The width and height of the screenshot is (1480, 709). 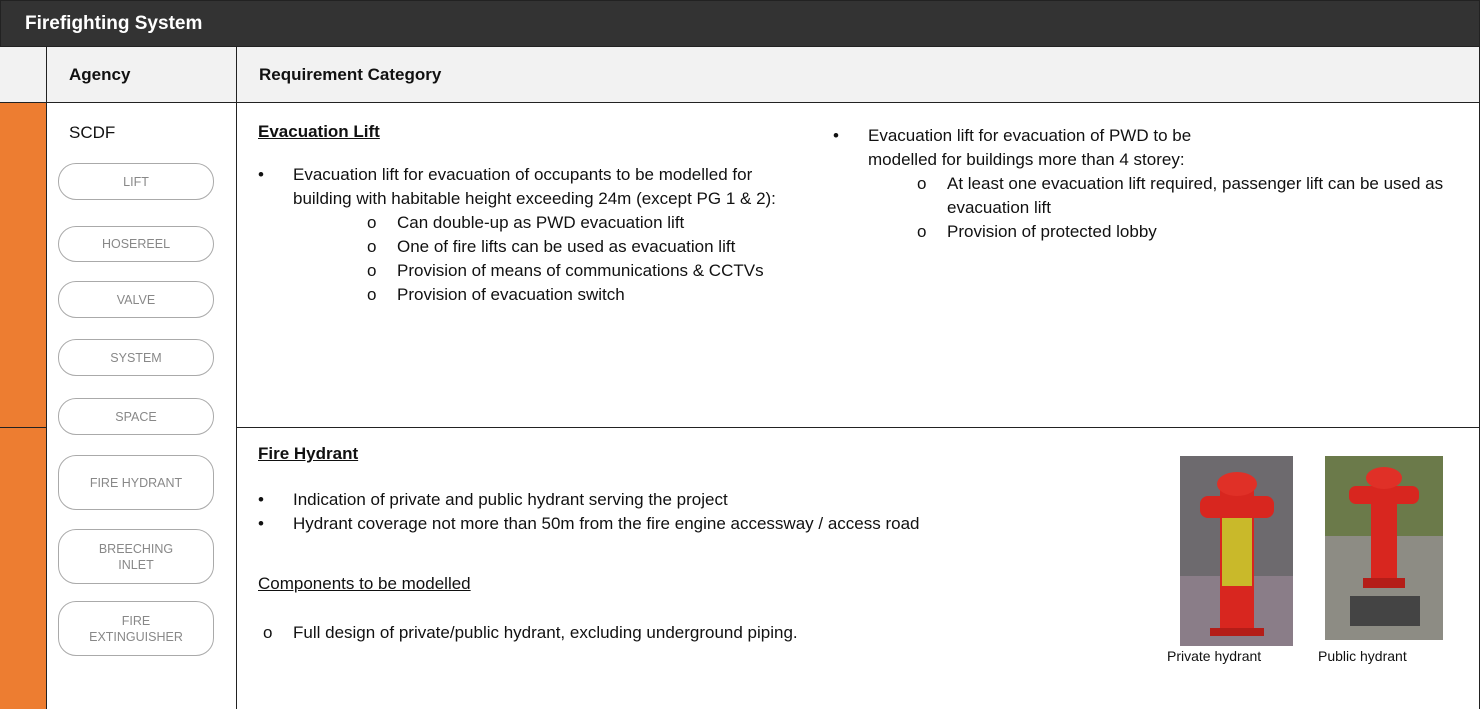 I want to click on tag-label: SPACE, so click(x=136, y=416).